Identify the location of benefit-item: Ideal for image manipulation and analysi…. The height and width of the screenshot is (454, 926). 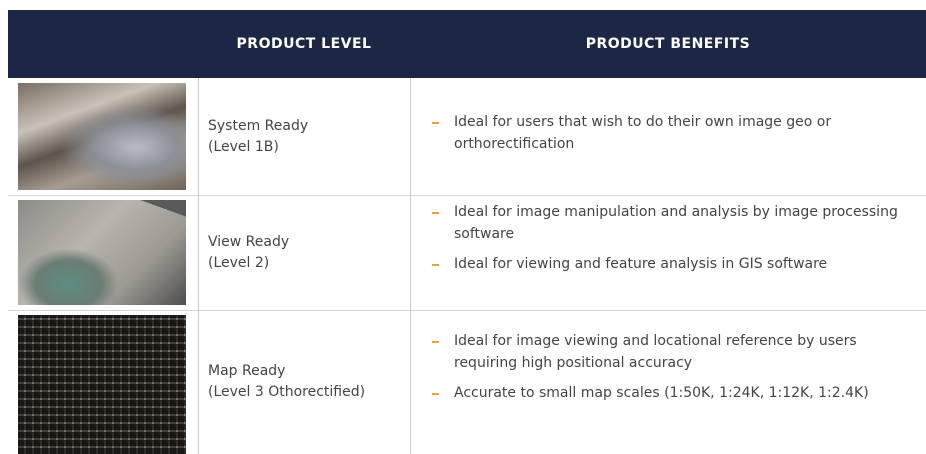
(678, 223).